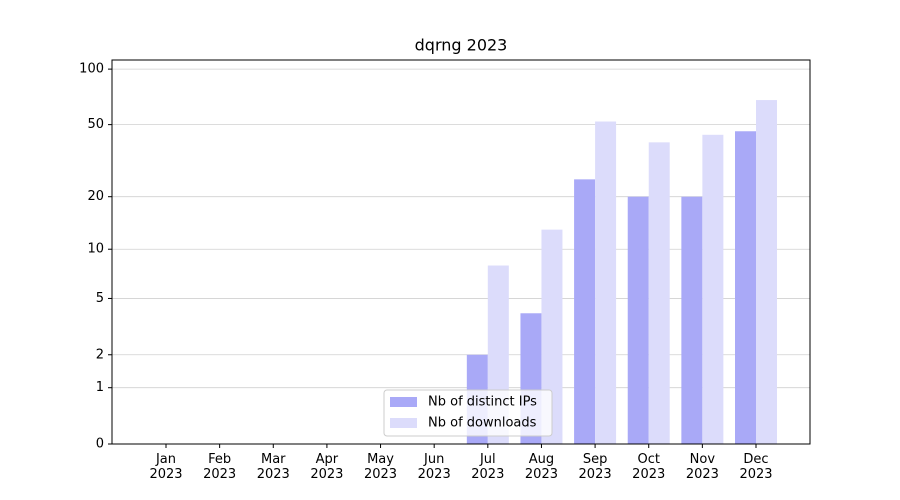 Image resolution: width=900 pixels, height=500 pixels. Describe the element at coordinates (327, 467) in the screenshot. I see `x-tick-label: Apr 2023` at that location.